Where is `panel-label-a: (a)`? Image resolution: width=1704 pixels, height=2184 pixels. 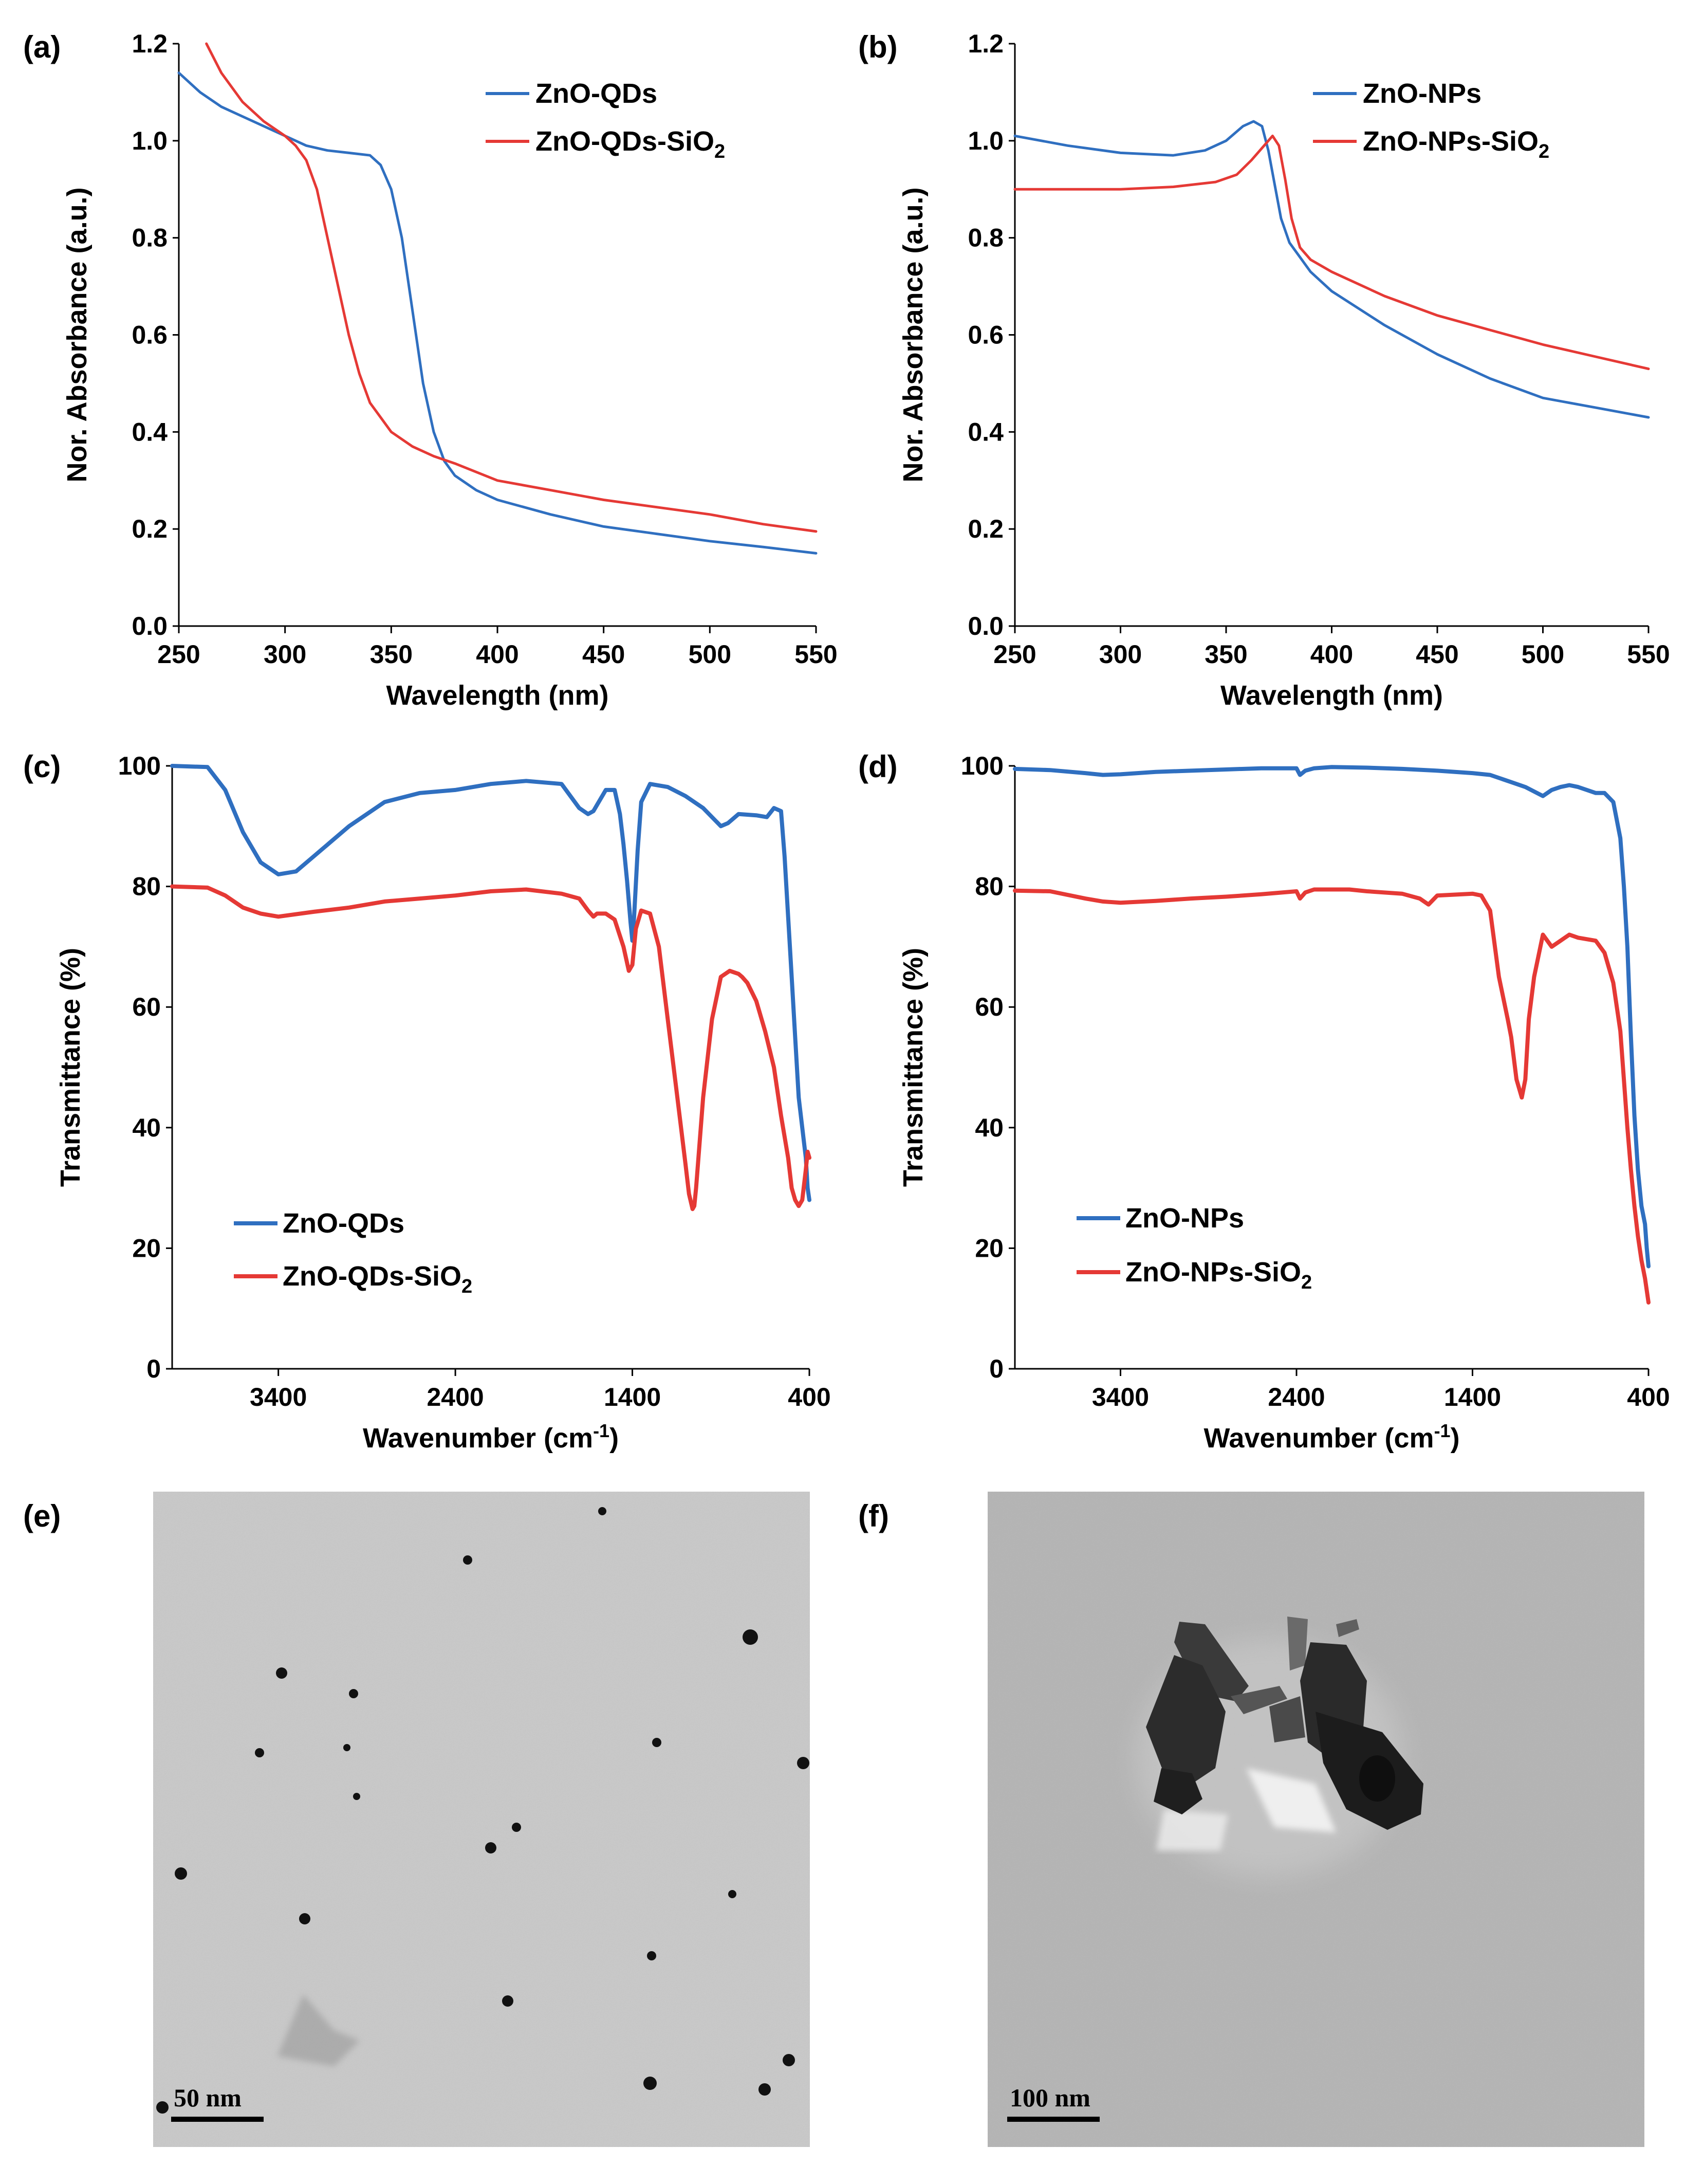 panel-label-a: (a) is located at coordinates (42, 47).